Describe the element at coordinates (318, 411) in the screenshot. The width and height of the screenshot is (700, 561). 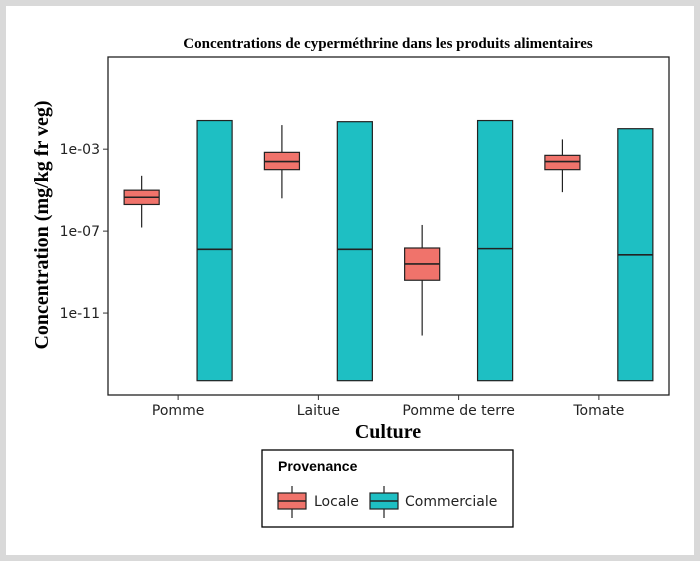
I see `x-tick-label: Laitue` at that location.